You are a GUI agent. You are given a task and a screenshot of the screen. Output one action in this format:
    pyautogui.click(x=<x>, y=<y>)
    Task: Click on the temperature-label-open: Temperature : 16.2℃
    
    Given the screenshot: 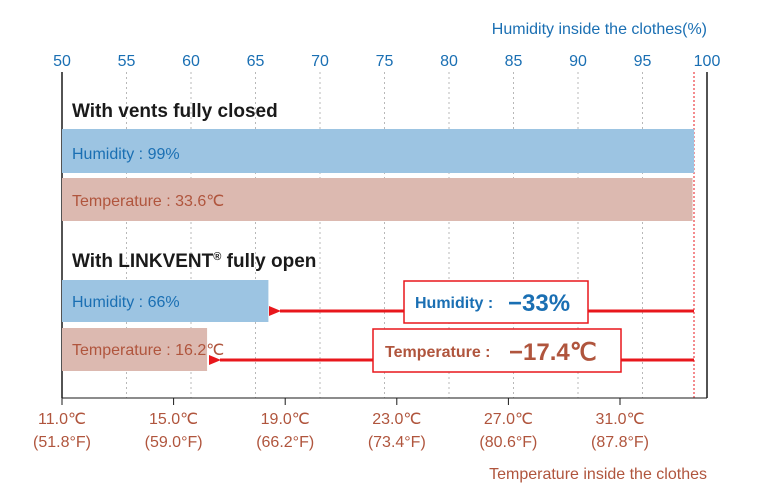 What is the action you would take?
    pyautogui.click(x=148, y=350)
    